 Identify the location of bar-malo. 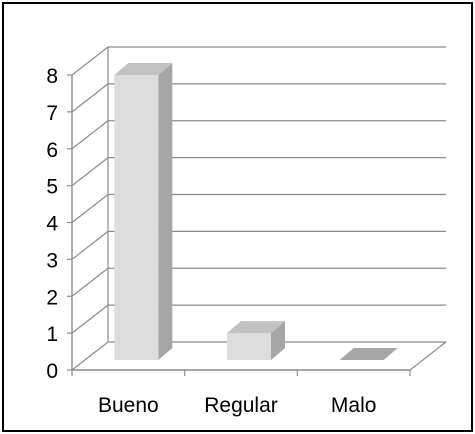
(368, 354).